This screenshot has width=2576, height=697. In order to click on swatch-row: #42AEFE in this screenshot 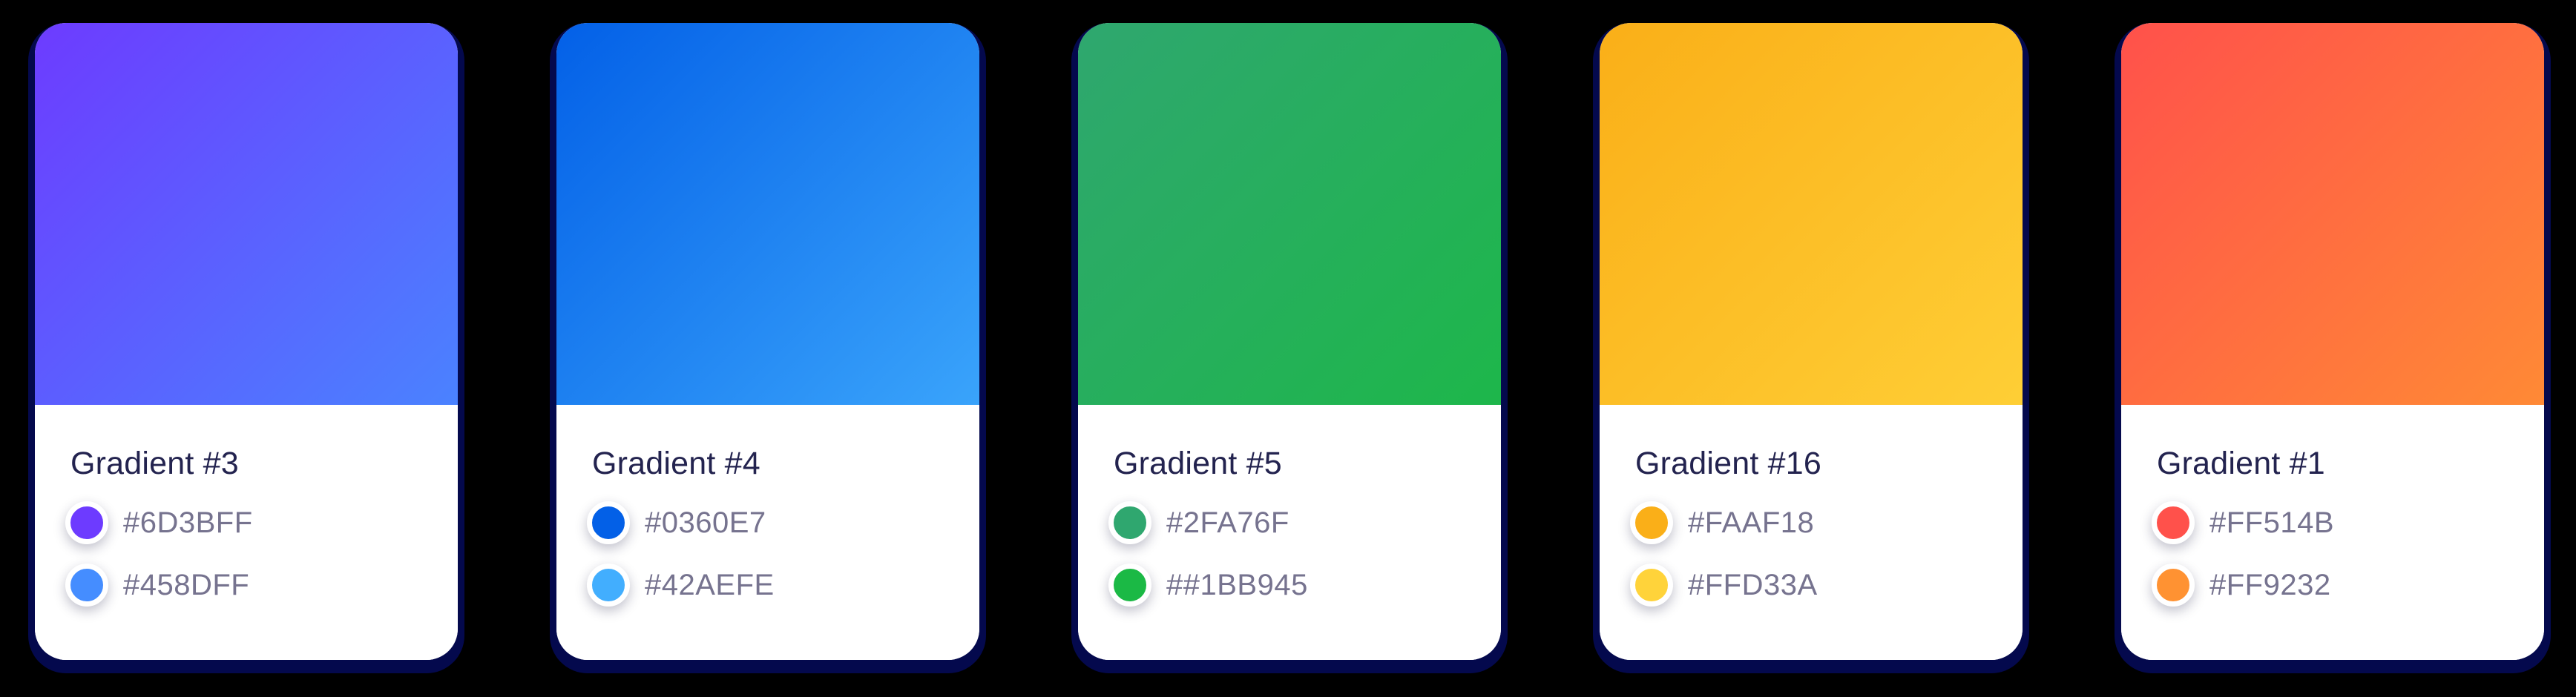, I will do `click(766, 585)`.